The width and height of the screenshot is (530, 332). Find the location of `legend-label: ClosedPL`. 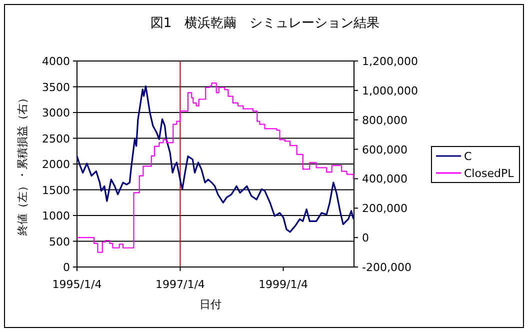

legend-label: ClosedPL is located at coordinates (489, 173).